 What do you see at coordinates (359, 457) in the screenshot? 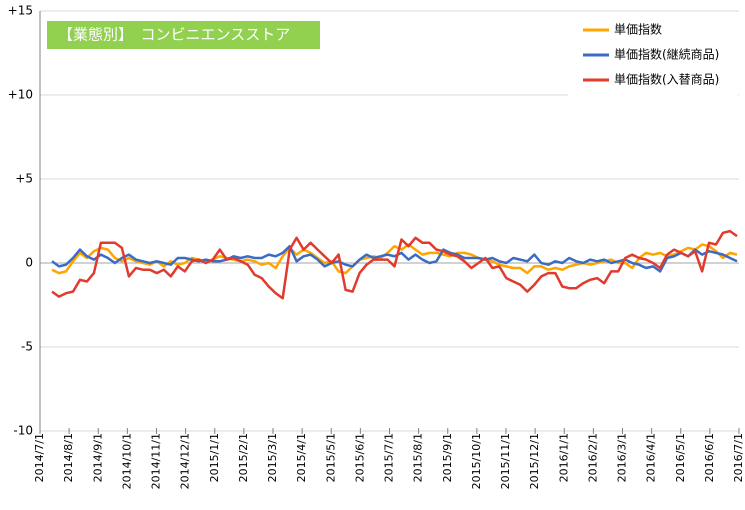
I see `x-tick-label: 2015/6/1` at bounding box center [359, 457].